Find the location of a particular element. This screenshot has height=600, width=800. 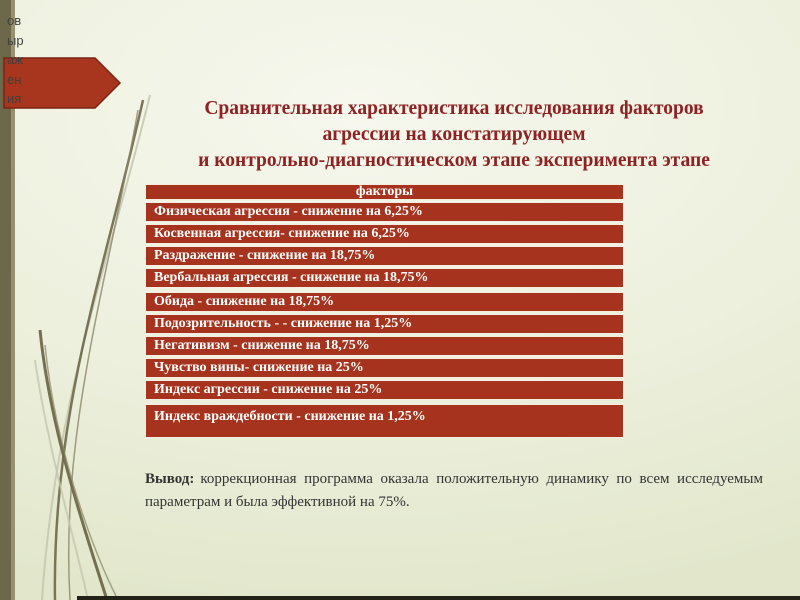

left-accent-bar is located at coordinates (7, 300).